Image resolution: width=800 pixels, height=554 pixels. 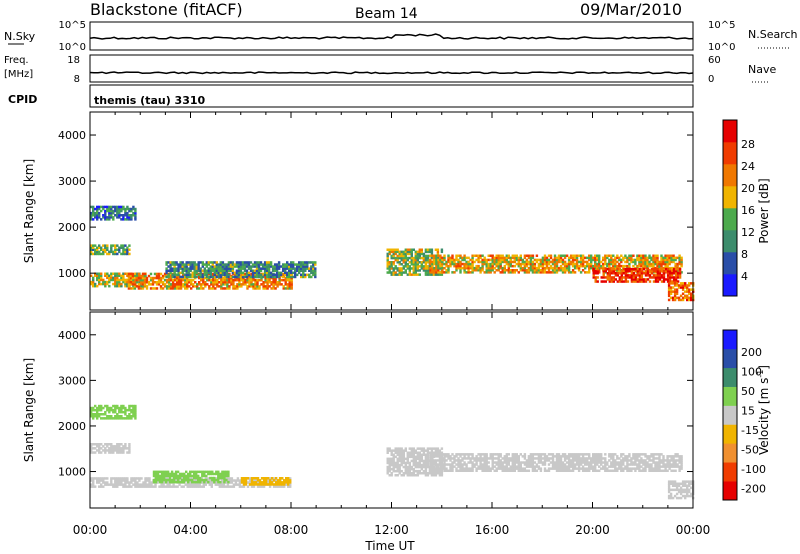 I want to click on station-title: Blackstone (fitACF), so click(x=166, y=9).